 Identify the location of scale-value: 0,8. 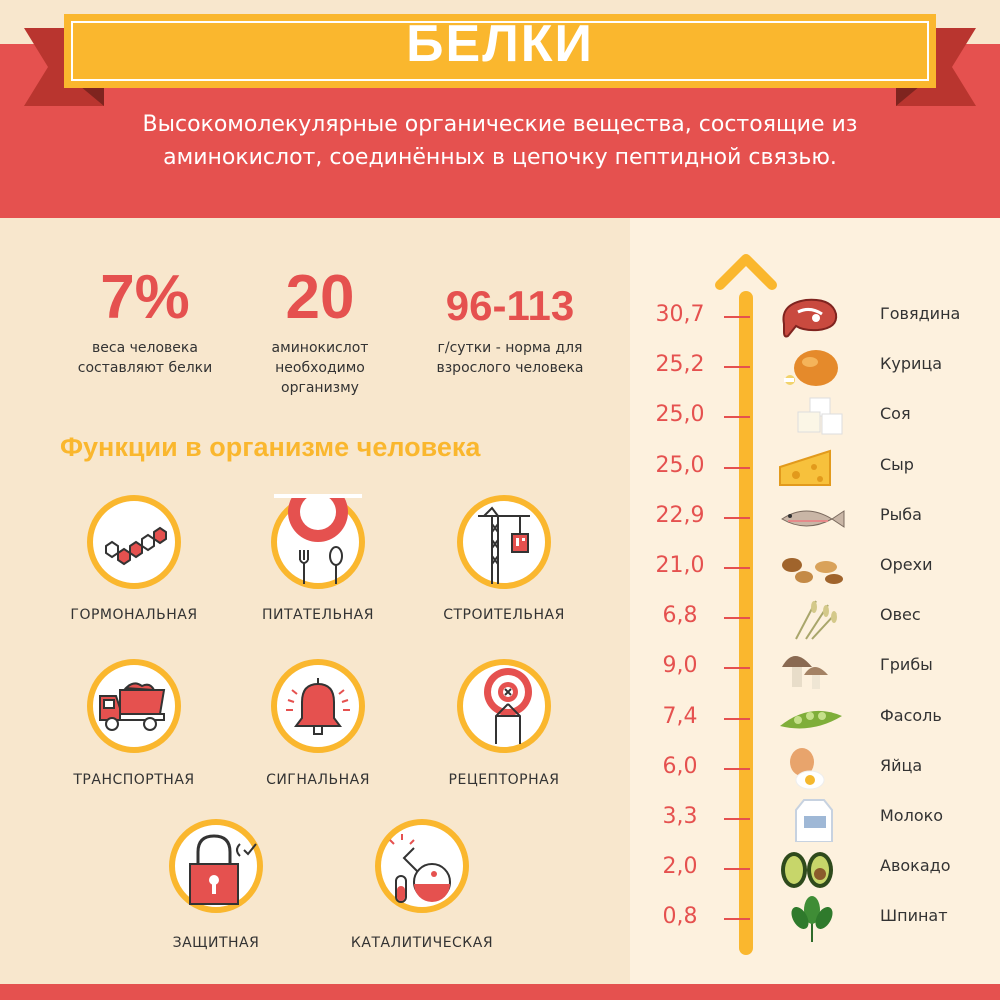
(680, 917).